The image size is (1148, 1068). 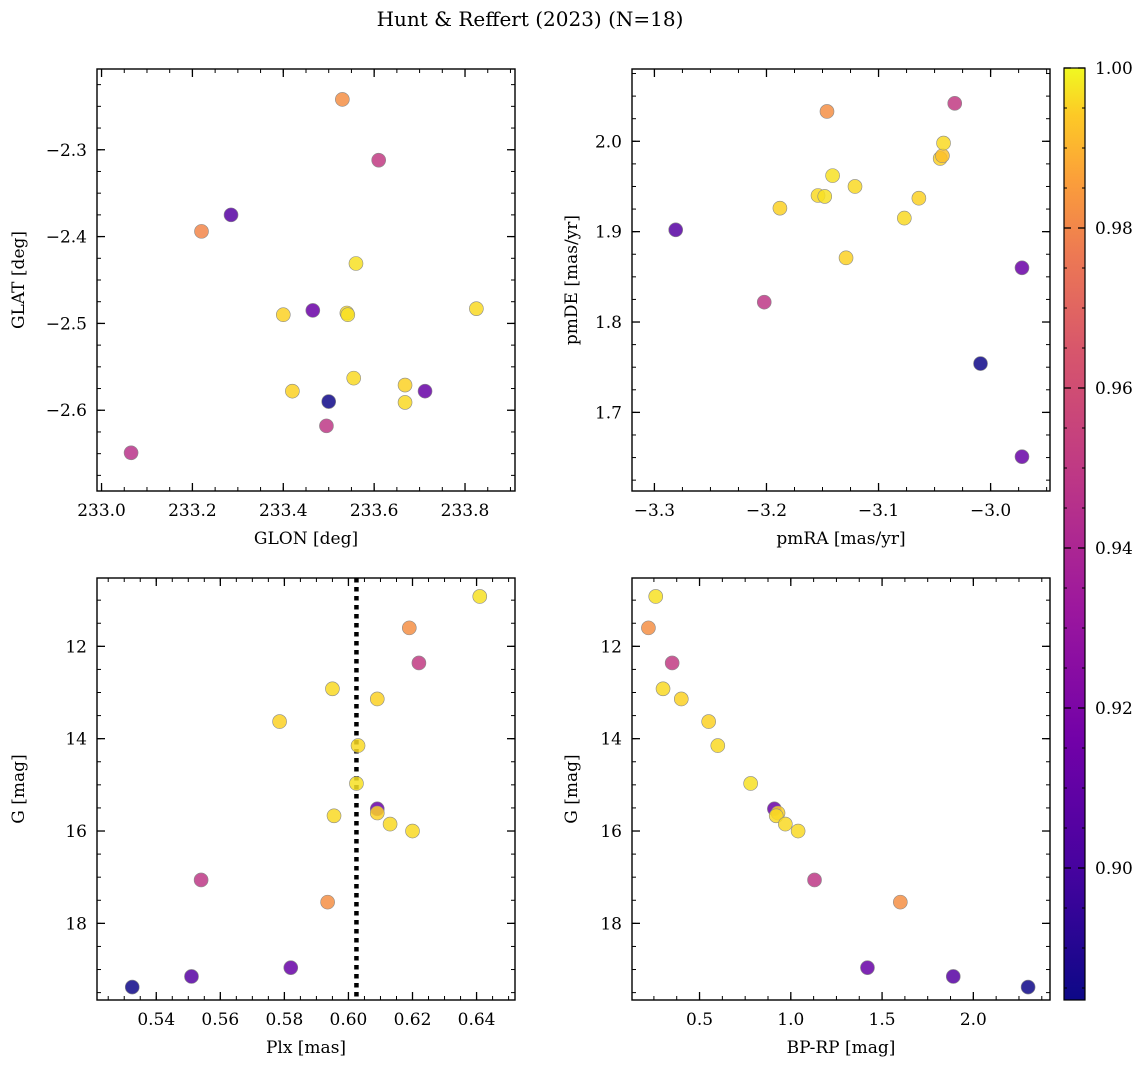 What do you see at coordinates (283, 511) in the screenshot?
I see `x-tick-label: 233.4` at bounding box center [283, 511].